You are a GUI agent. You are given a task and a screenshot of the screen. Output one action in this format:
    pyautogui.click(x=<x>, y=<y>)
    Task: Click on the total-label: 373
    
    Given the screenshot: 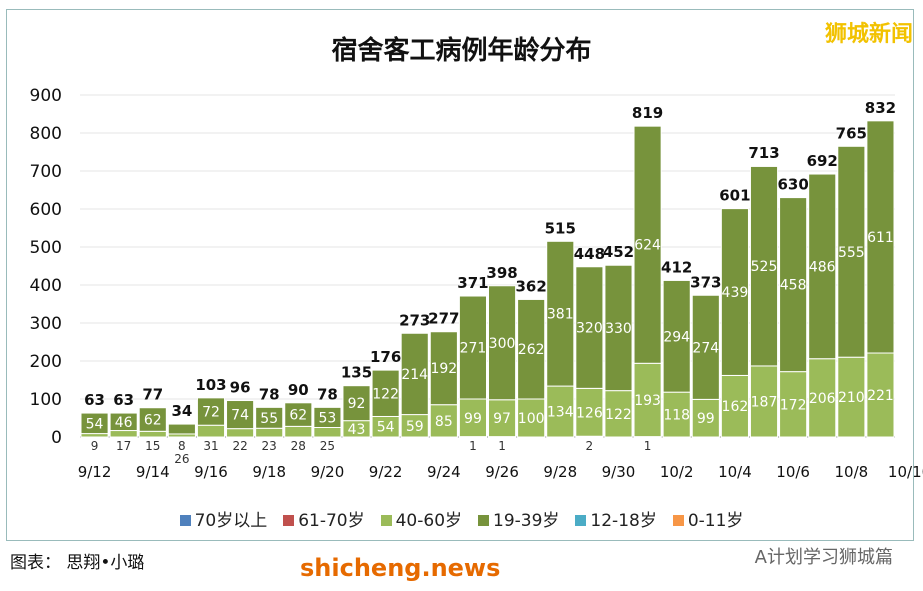 What is the action you would take?
    pyautogui.click(x=705, y=282)
    